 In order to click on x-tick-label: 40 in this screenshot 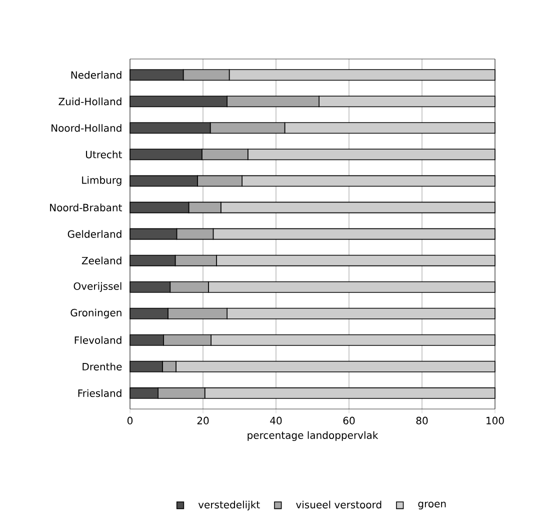, I will do `click(276, 420)`.